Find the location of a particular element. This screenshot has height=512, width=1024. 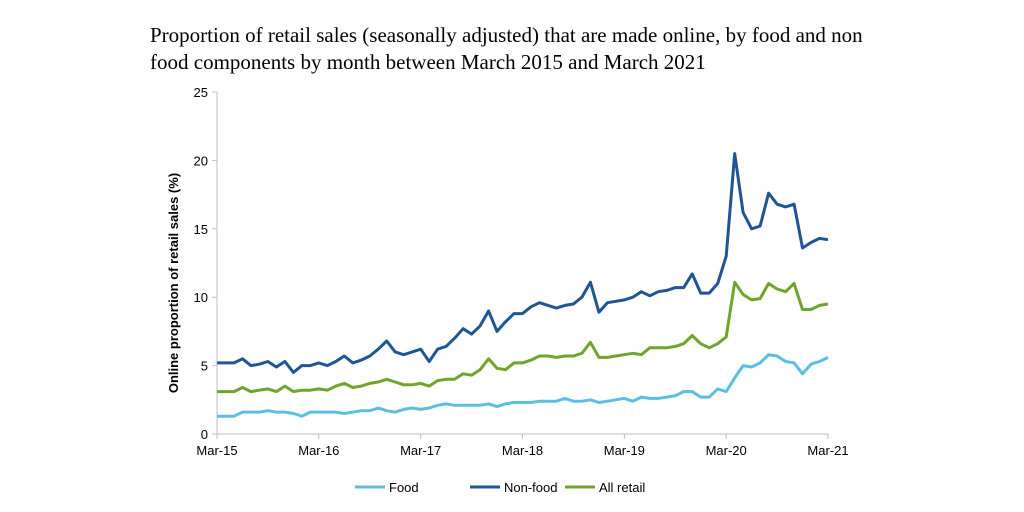

y-tick-label: 0 is located at coordinates (204, 434).